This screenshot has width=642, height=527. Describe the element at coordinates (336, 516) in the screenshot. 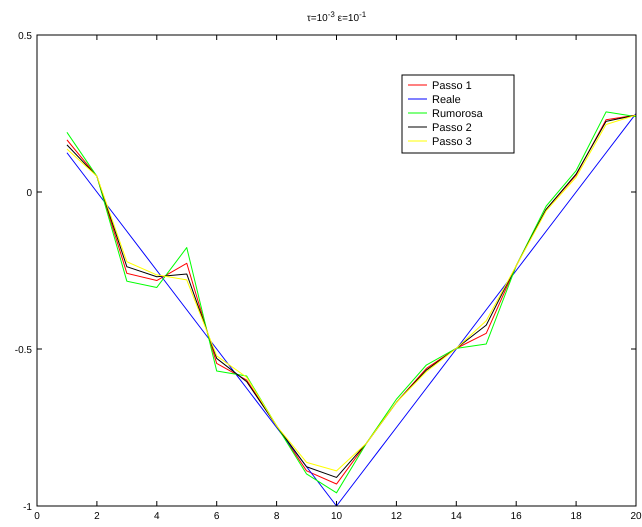

I see `x-tick-label: 10` at that location.